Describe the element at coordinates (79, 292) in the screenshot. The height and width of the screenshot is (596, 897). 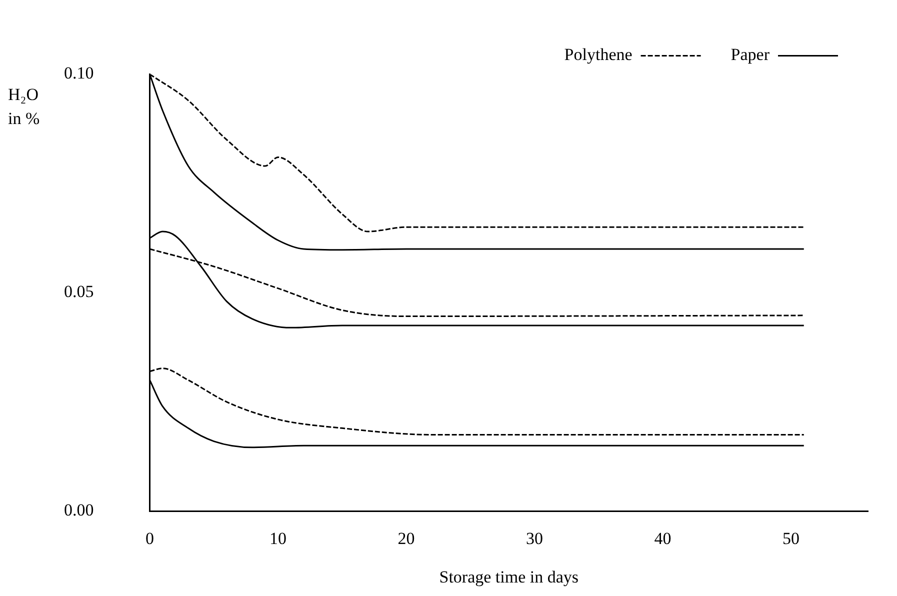
I see `y-tick-label: 0.05` at that location.